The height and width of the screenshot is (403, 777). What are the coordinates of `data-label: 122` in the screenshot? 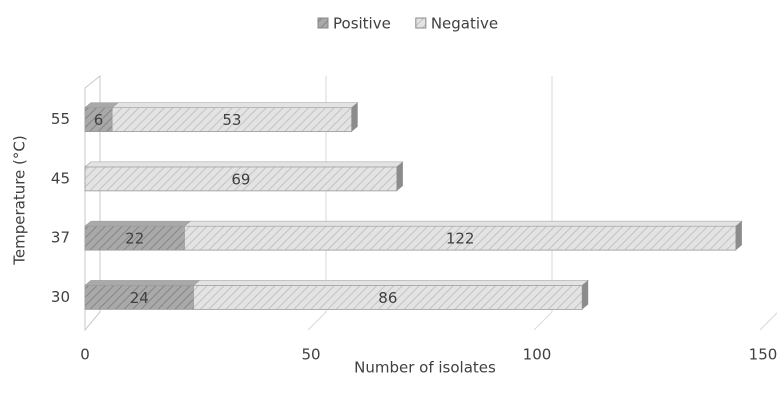 It's located at (460, 239).